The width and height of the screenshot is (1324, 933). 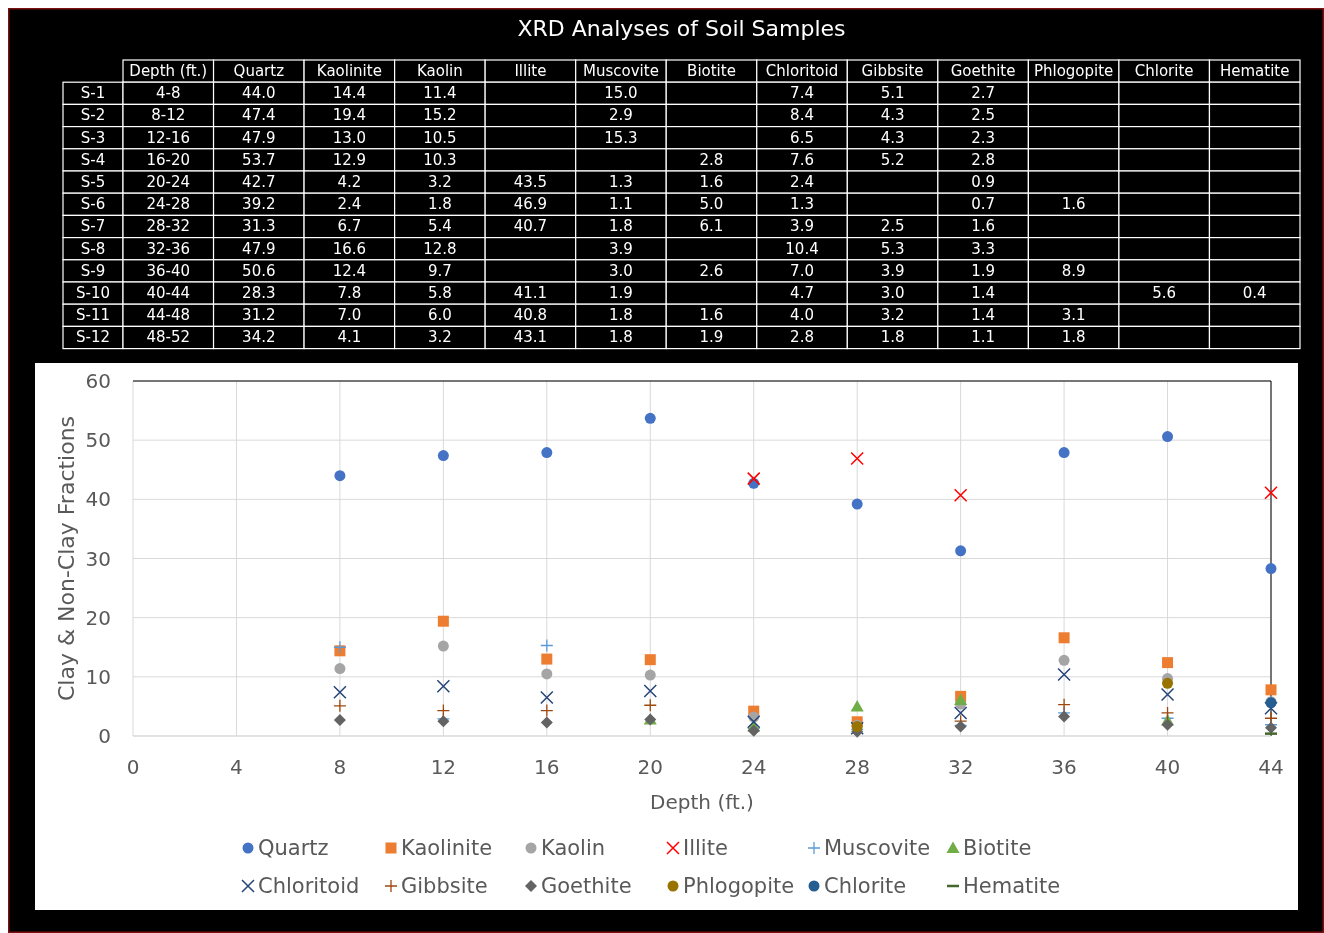 I want to click on data-label: 5.2, so click(x=892, y=159).